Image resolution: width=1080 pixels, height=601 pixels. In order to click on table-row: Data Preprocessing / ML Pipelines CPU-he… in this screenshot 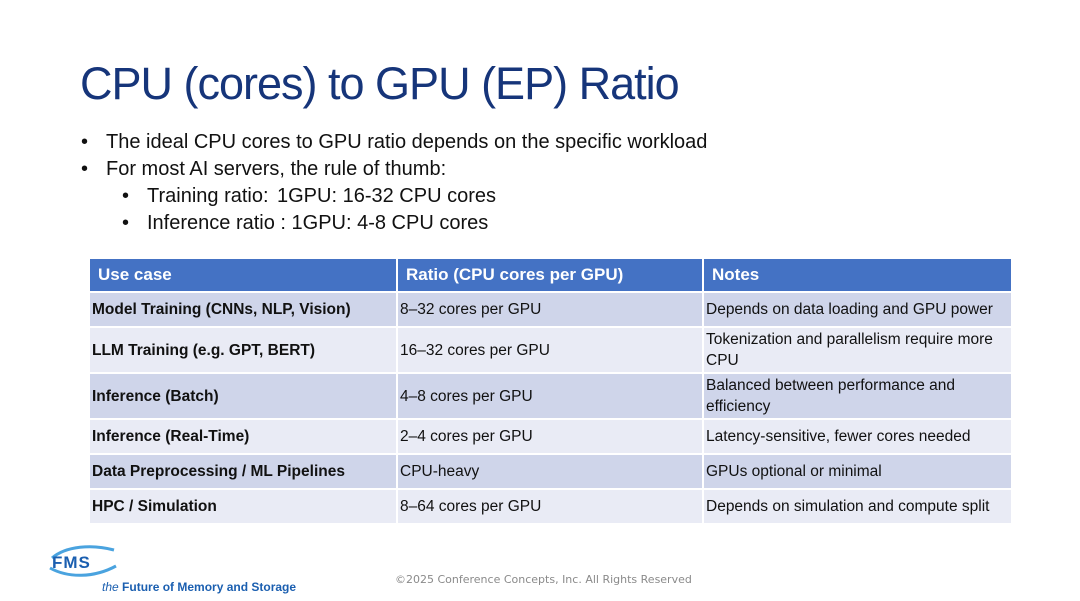, I will do `click(551, 472)`.